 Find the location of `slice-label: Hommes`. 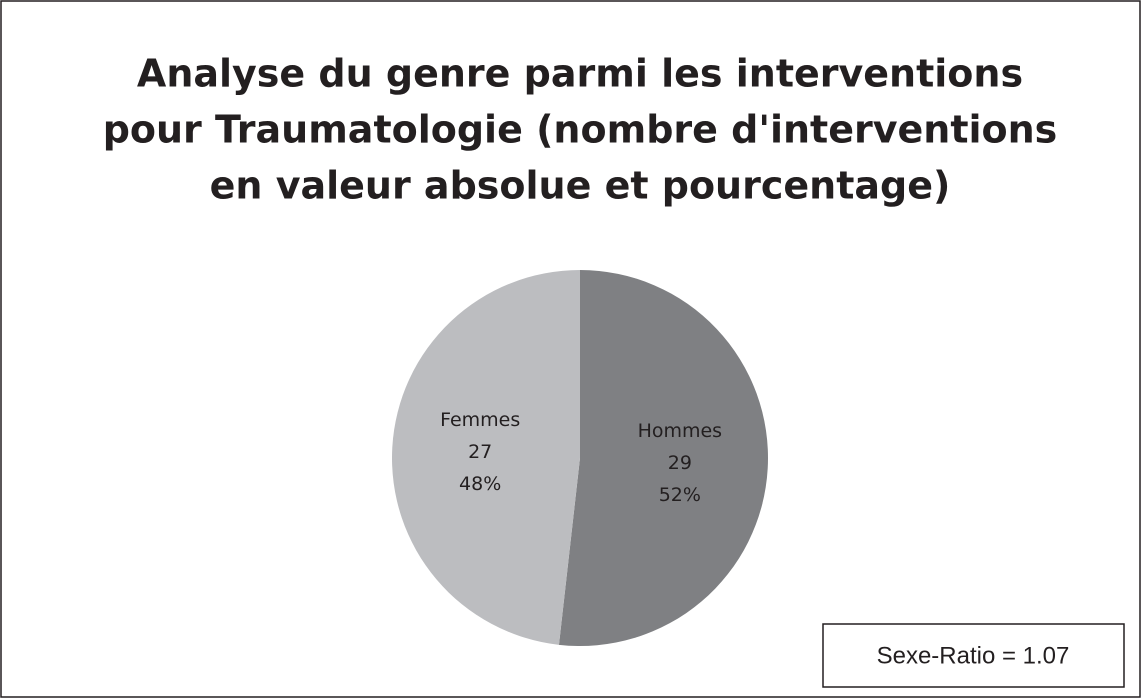

slice-label: Hommes is located at coordinates (680, 431).